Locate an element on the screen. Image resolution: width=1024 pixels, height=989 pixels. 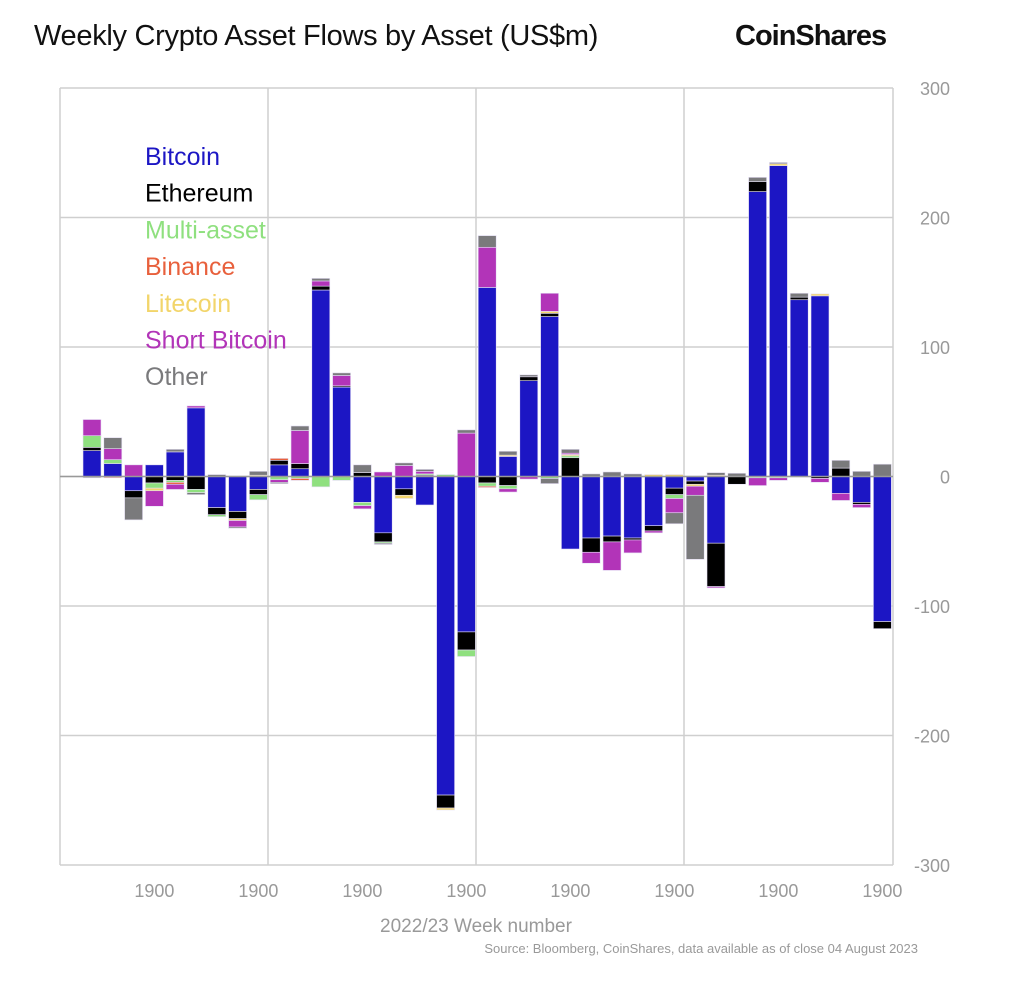
y-tick-label: -200 is located at coordinates (932, 737).